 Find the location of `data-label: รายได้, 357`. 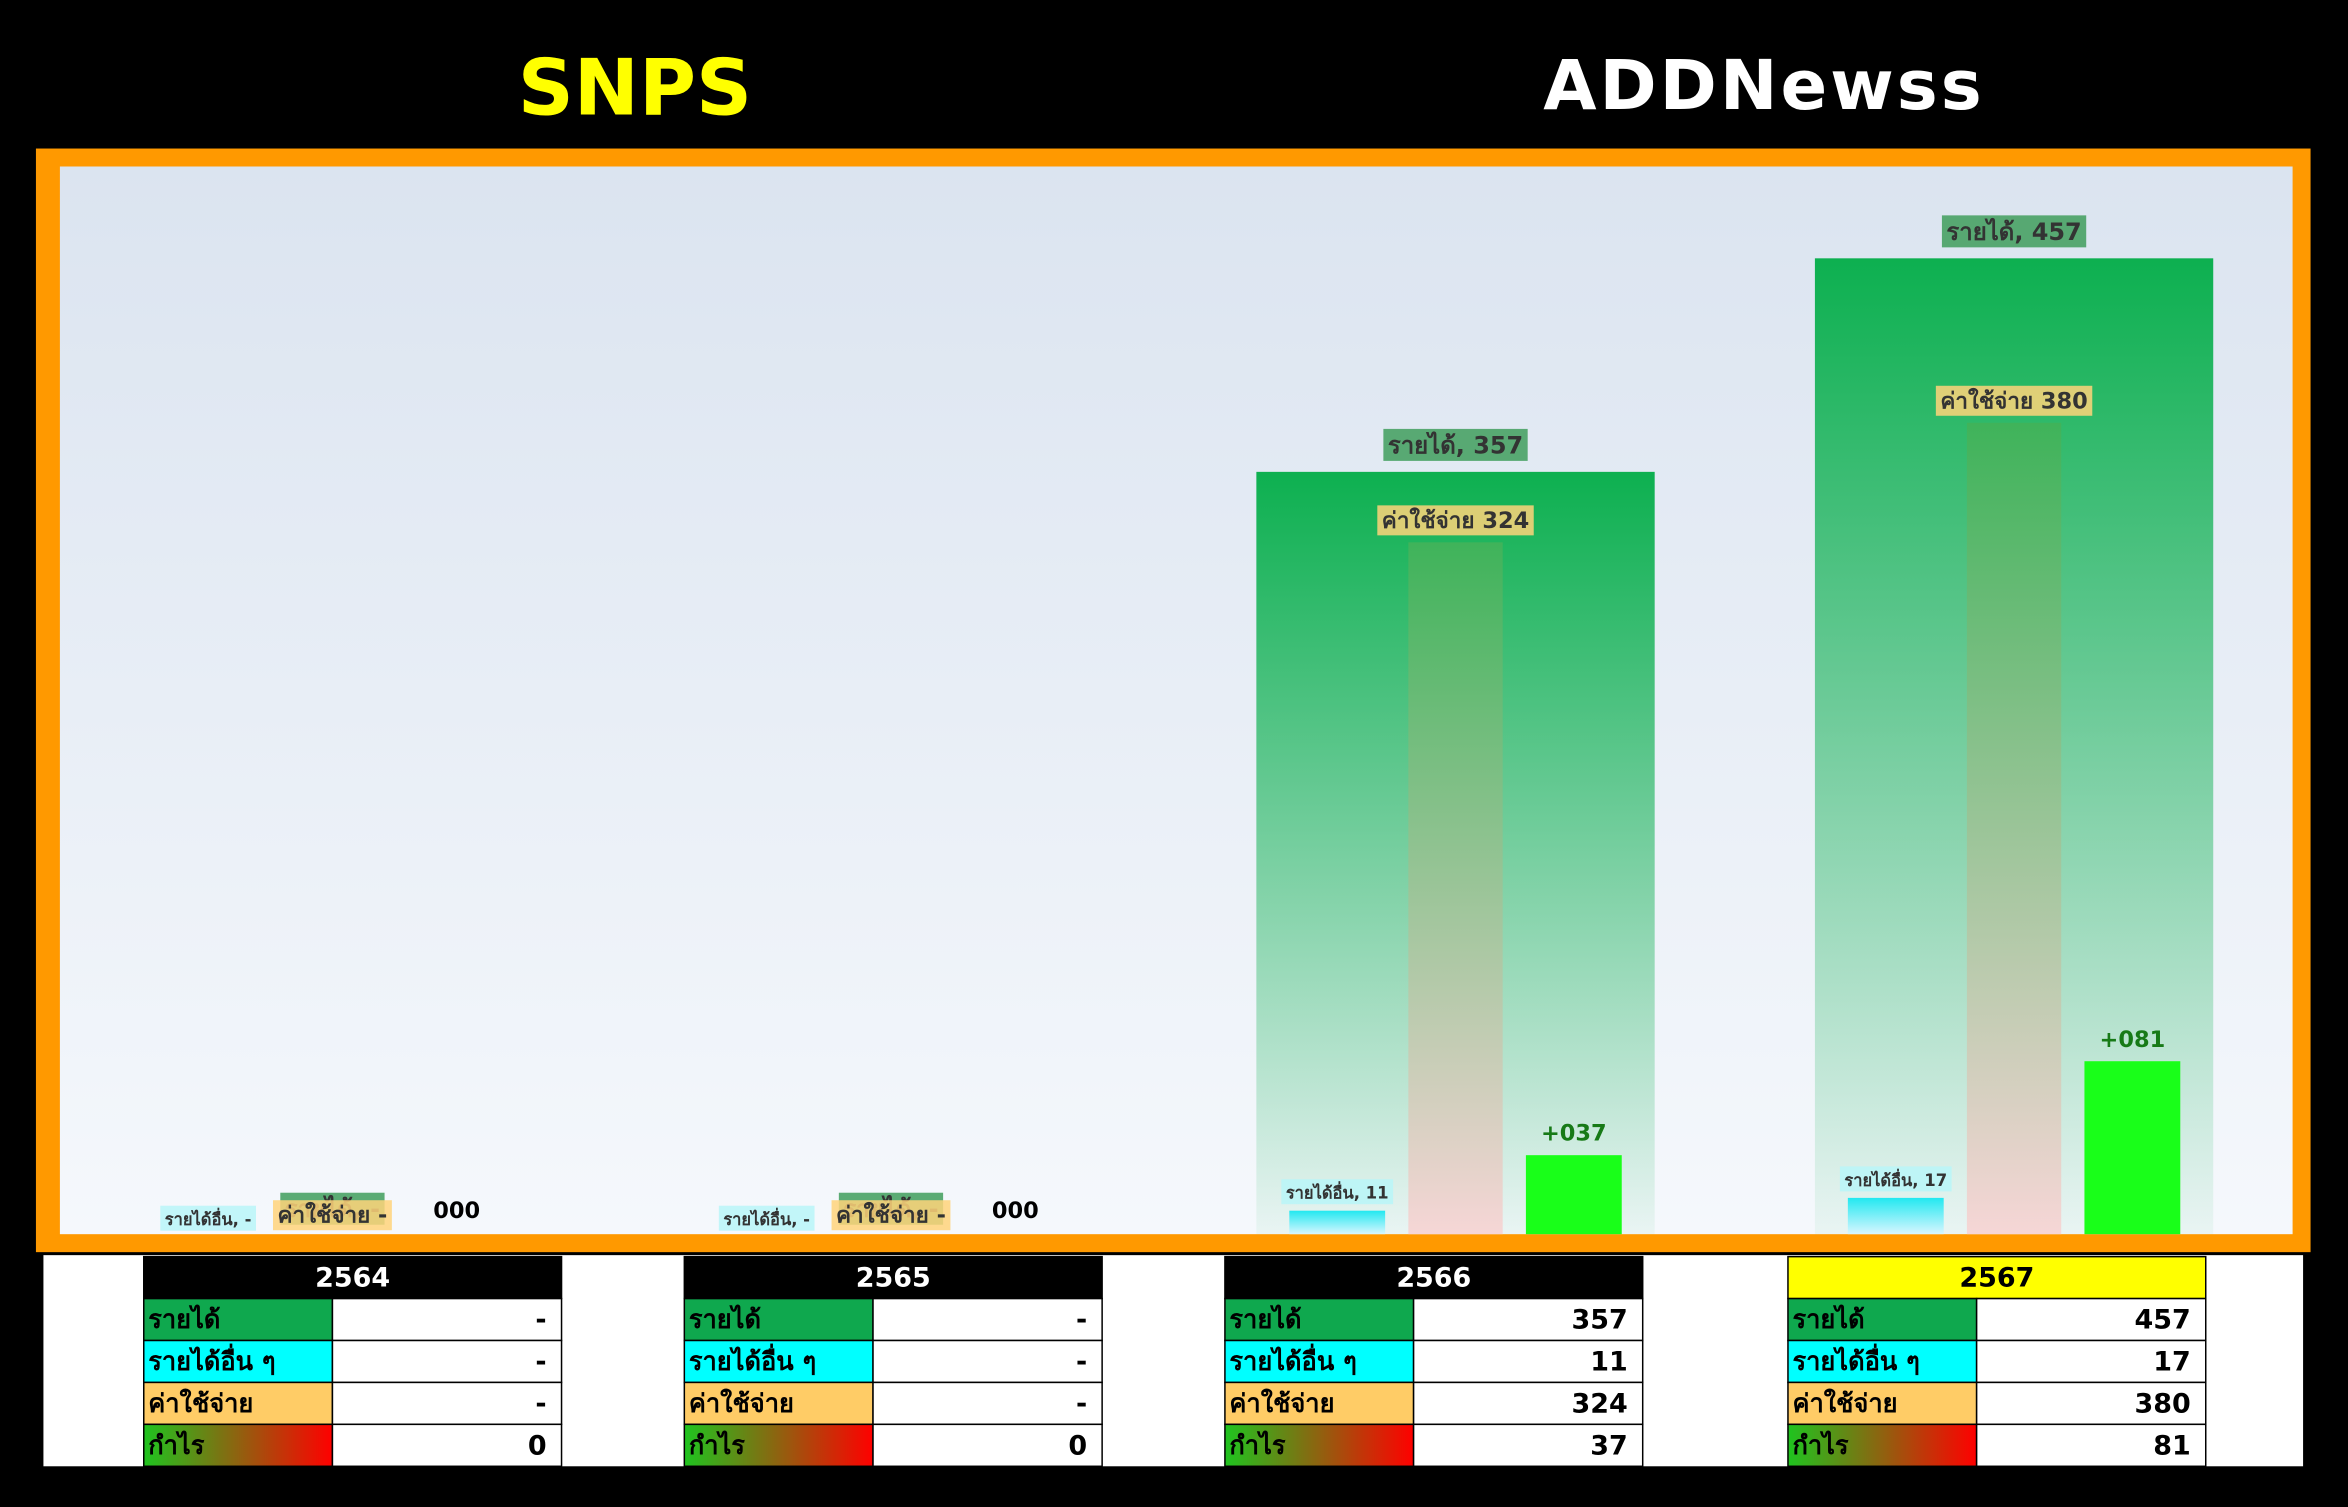

data-label: รายได้, 357 is located at coordinates (1455, 444).